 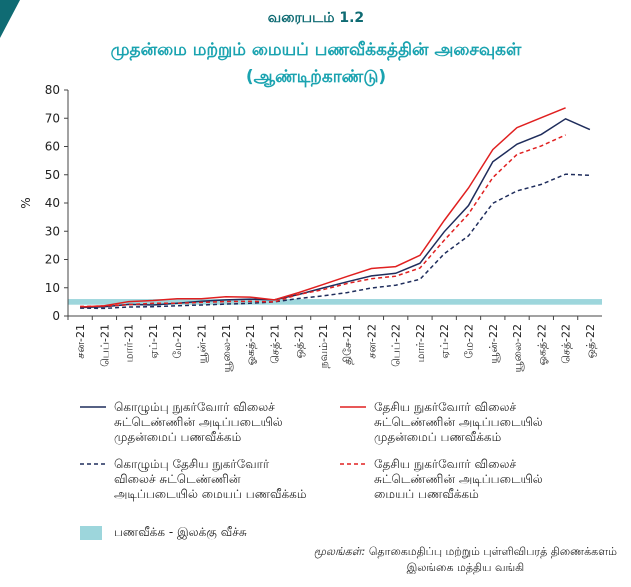 I want to click on x-tick-label: ஓகத்-21, so click(x=250, y=344).